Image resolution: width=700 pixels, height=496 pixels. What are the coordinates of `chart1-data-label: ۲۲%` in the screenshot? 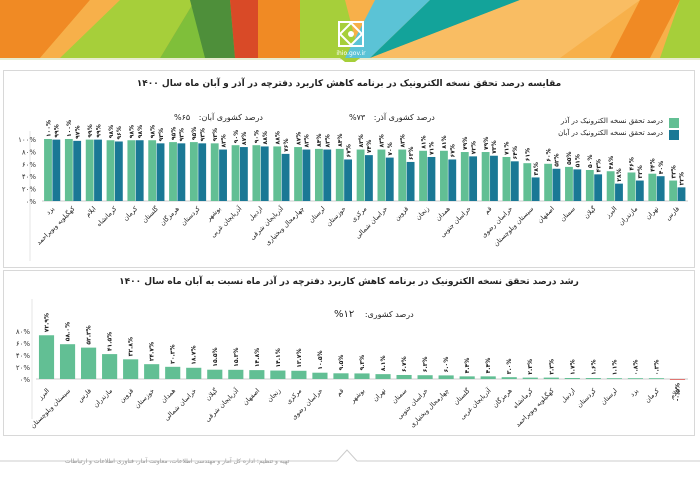 It's located at (682, 178).